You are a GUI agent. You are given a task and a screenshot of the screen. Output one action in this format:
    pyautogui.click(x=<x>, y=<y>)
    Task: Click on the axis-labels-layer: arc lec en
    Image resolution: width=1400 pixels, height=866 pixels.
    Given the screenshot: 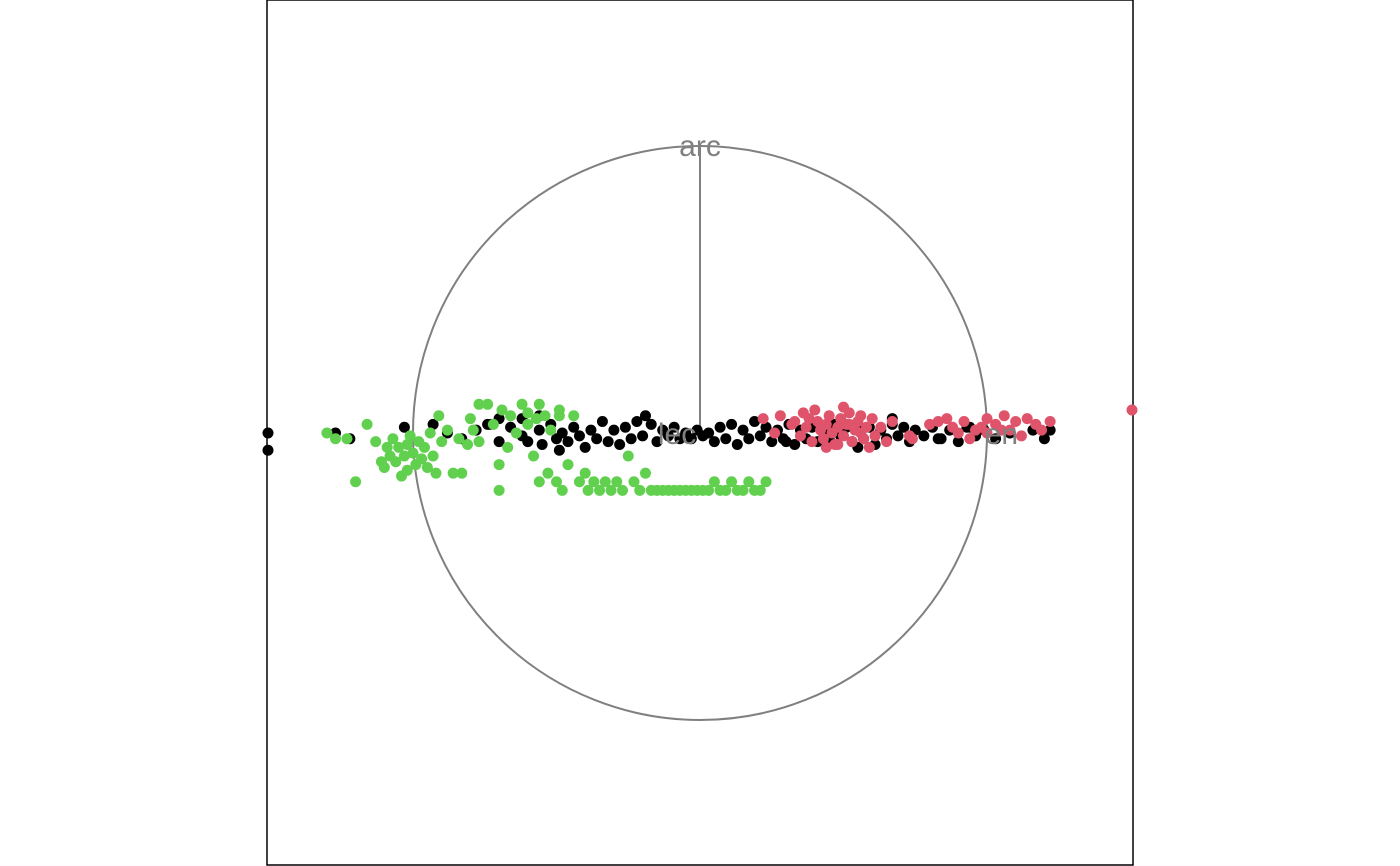 What is the action you would take?
    pyautogui.click(x=838, y=290)
    